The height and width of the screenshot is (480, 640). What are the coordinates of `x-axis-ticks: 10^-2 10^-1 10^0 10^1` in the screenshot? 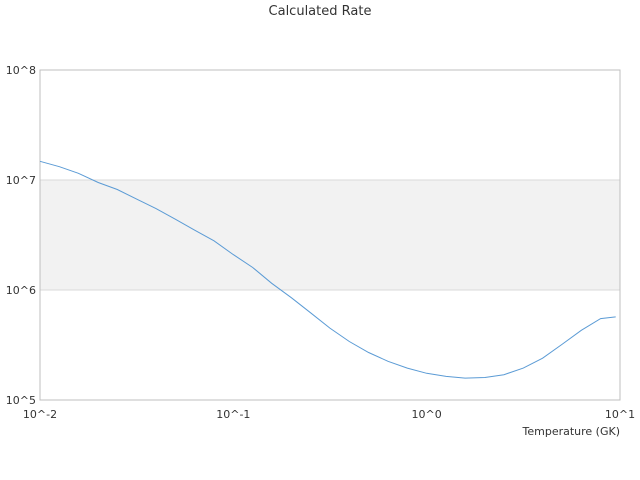 It's located at (329, 414).